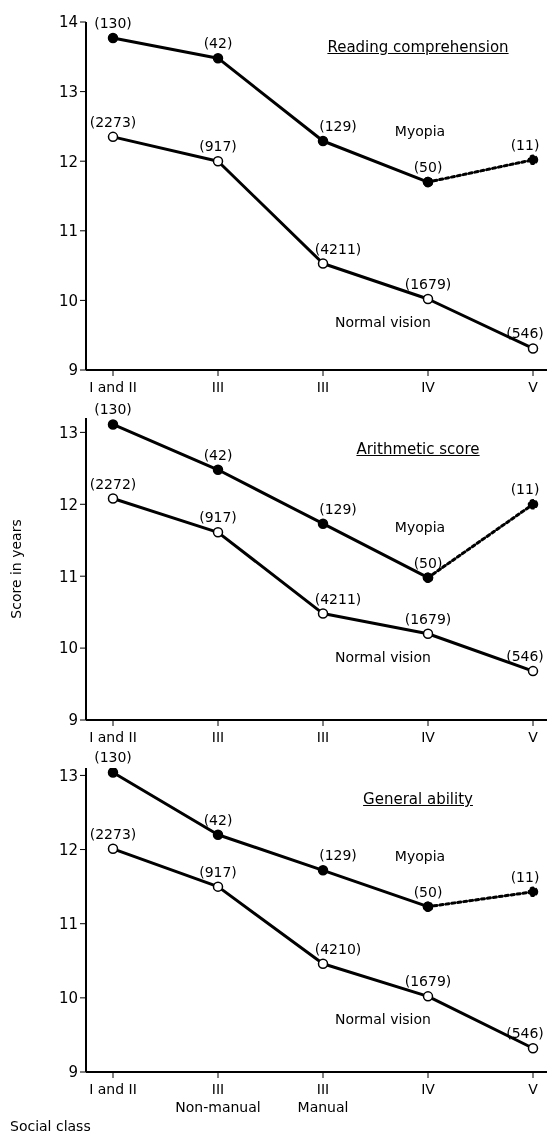 This screenshot has height=1133, width=551. What do you see at coordinates (418, 799) in the screenshot?
I see `text: General ability` at bounding box center [418, 799].